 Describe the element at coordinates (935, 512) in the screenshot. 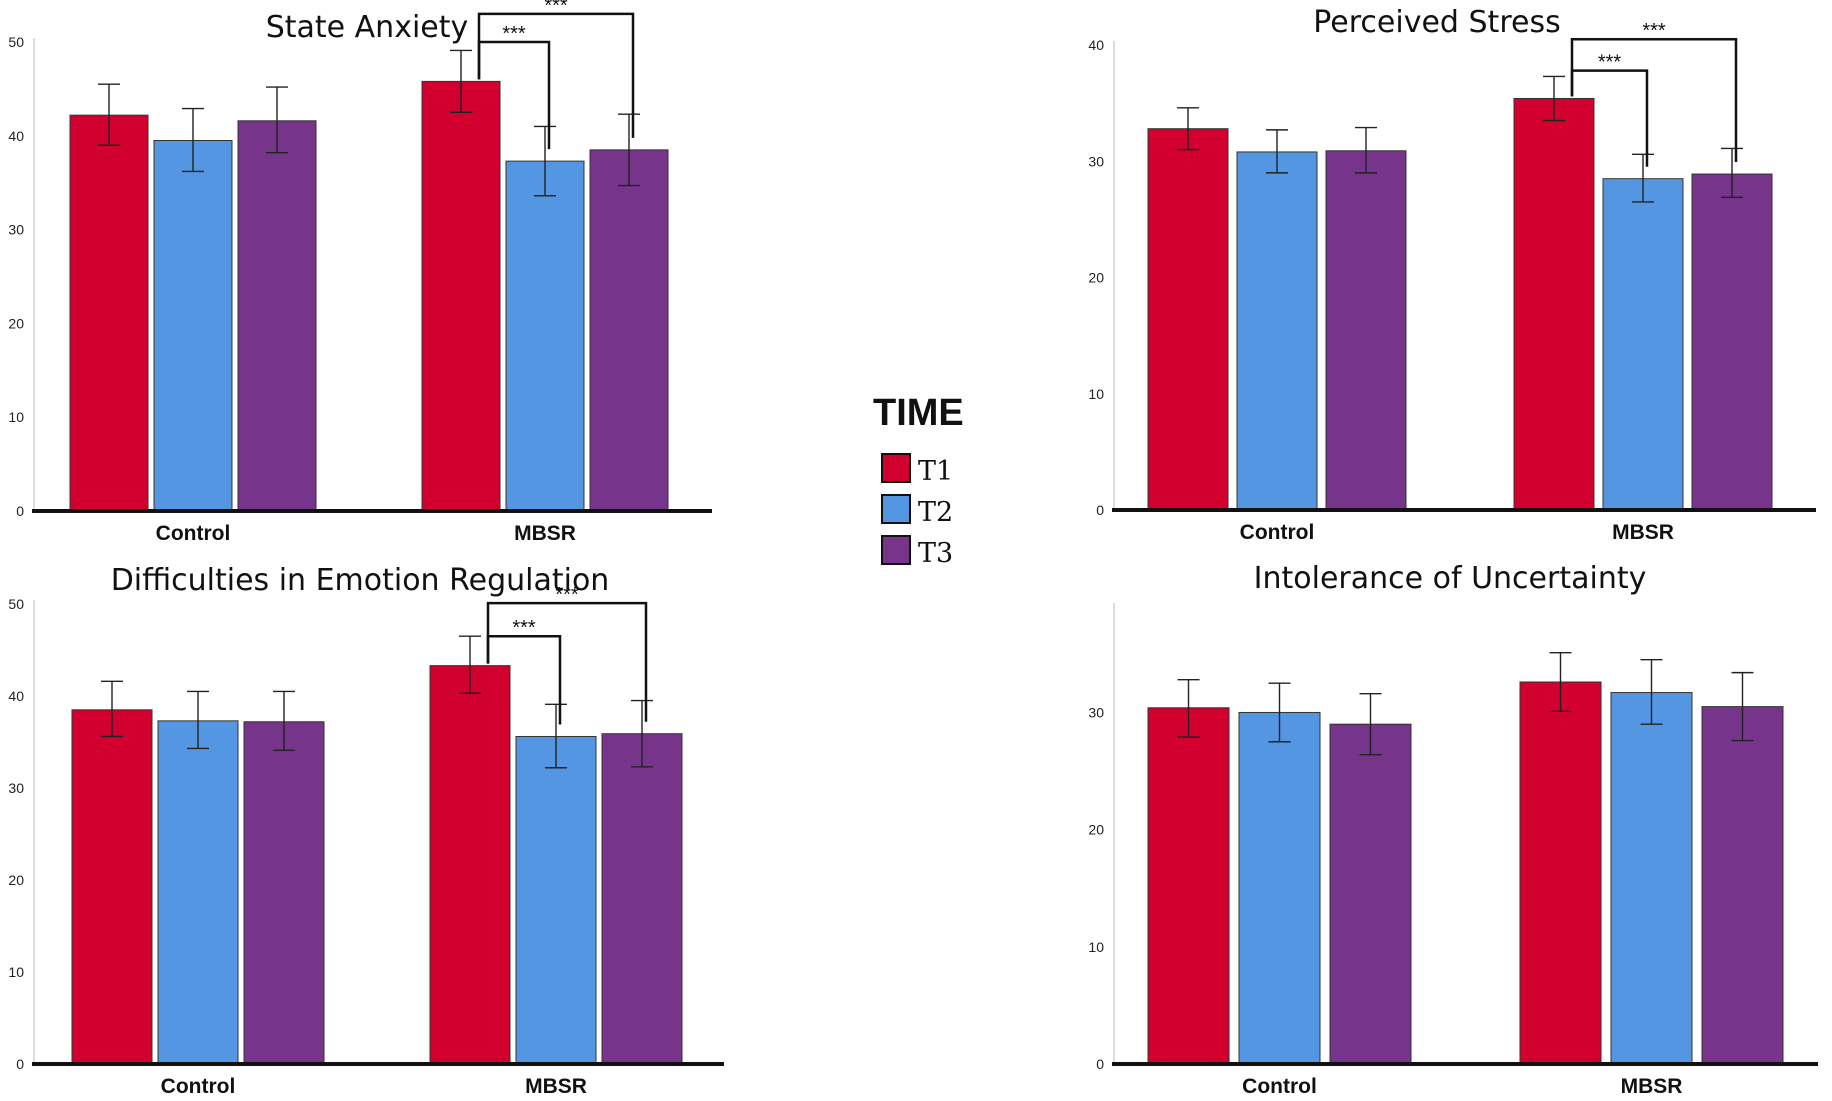

I see `legend-label: T2` at that location.